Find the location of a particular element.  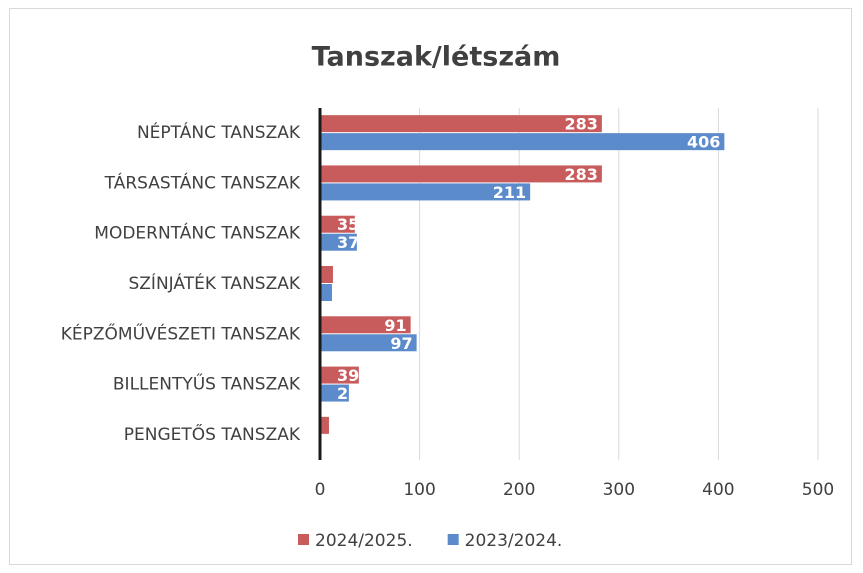

value-label: 29 is located at coordinates (348, 393).